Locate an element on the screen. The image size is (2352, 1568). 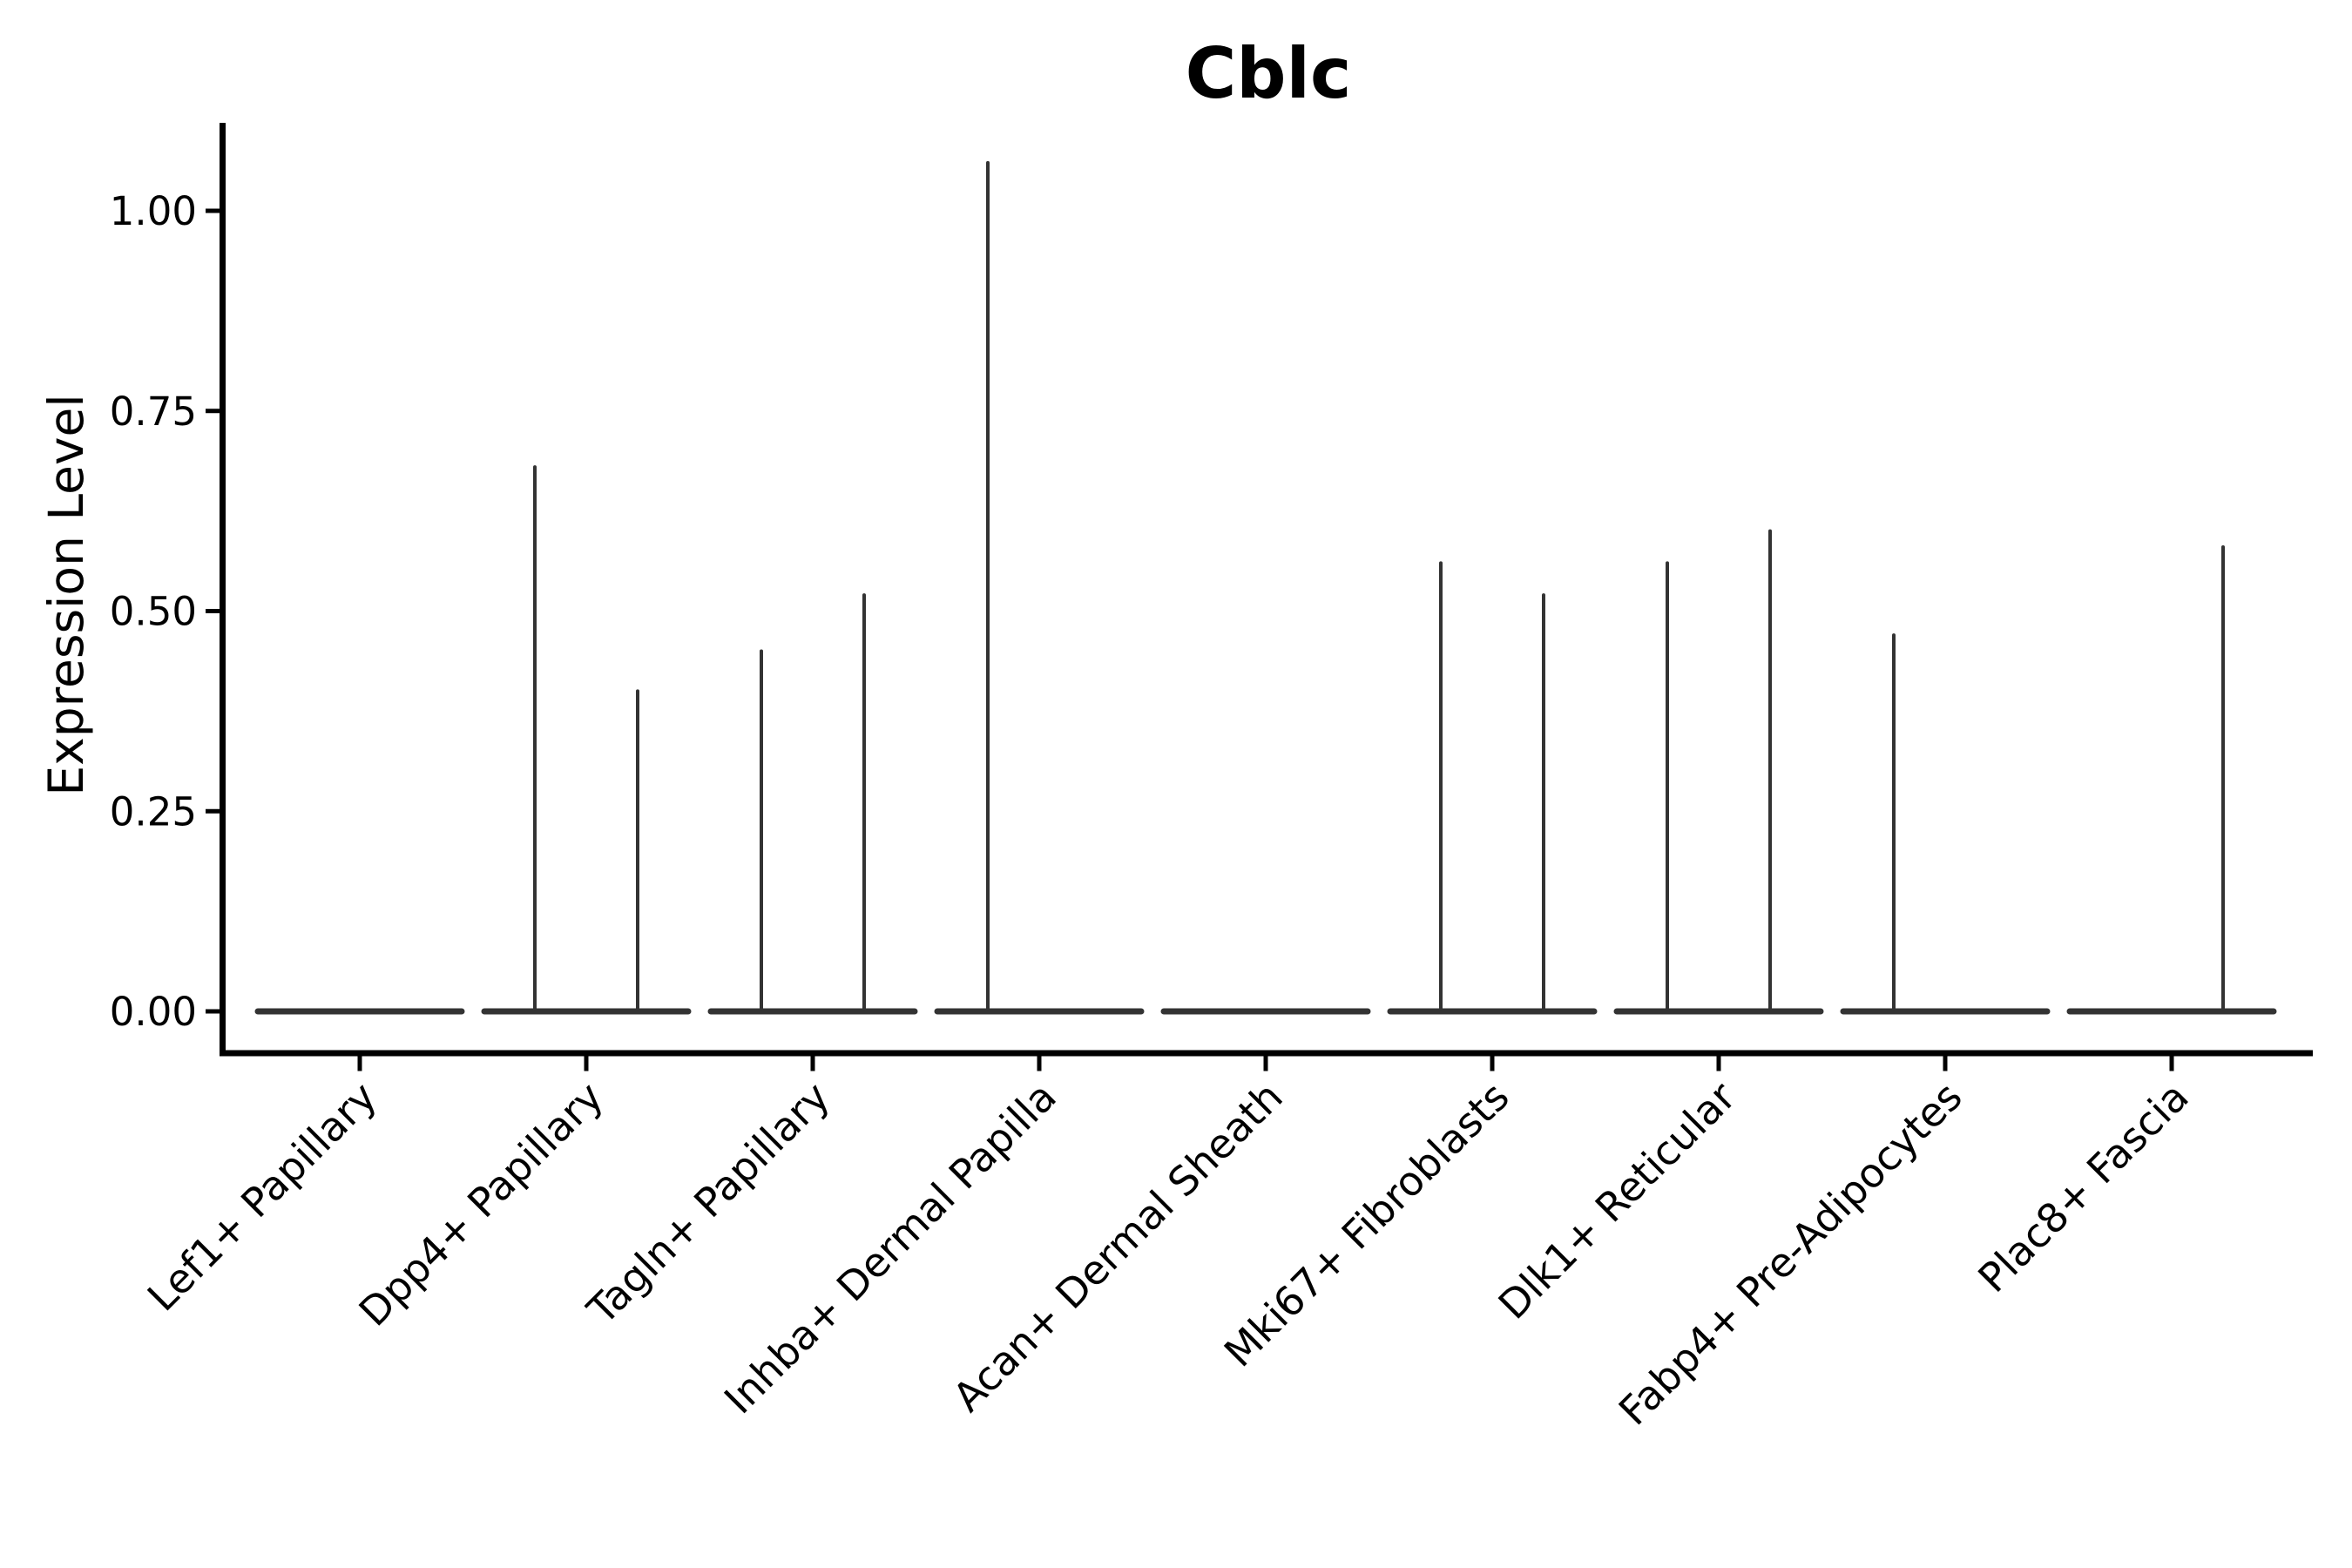
y-tick-label: 0.00 is located at coordinates (153, 1012).